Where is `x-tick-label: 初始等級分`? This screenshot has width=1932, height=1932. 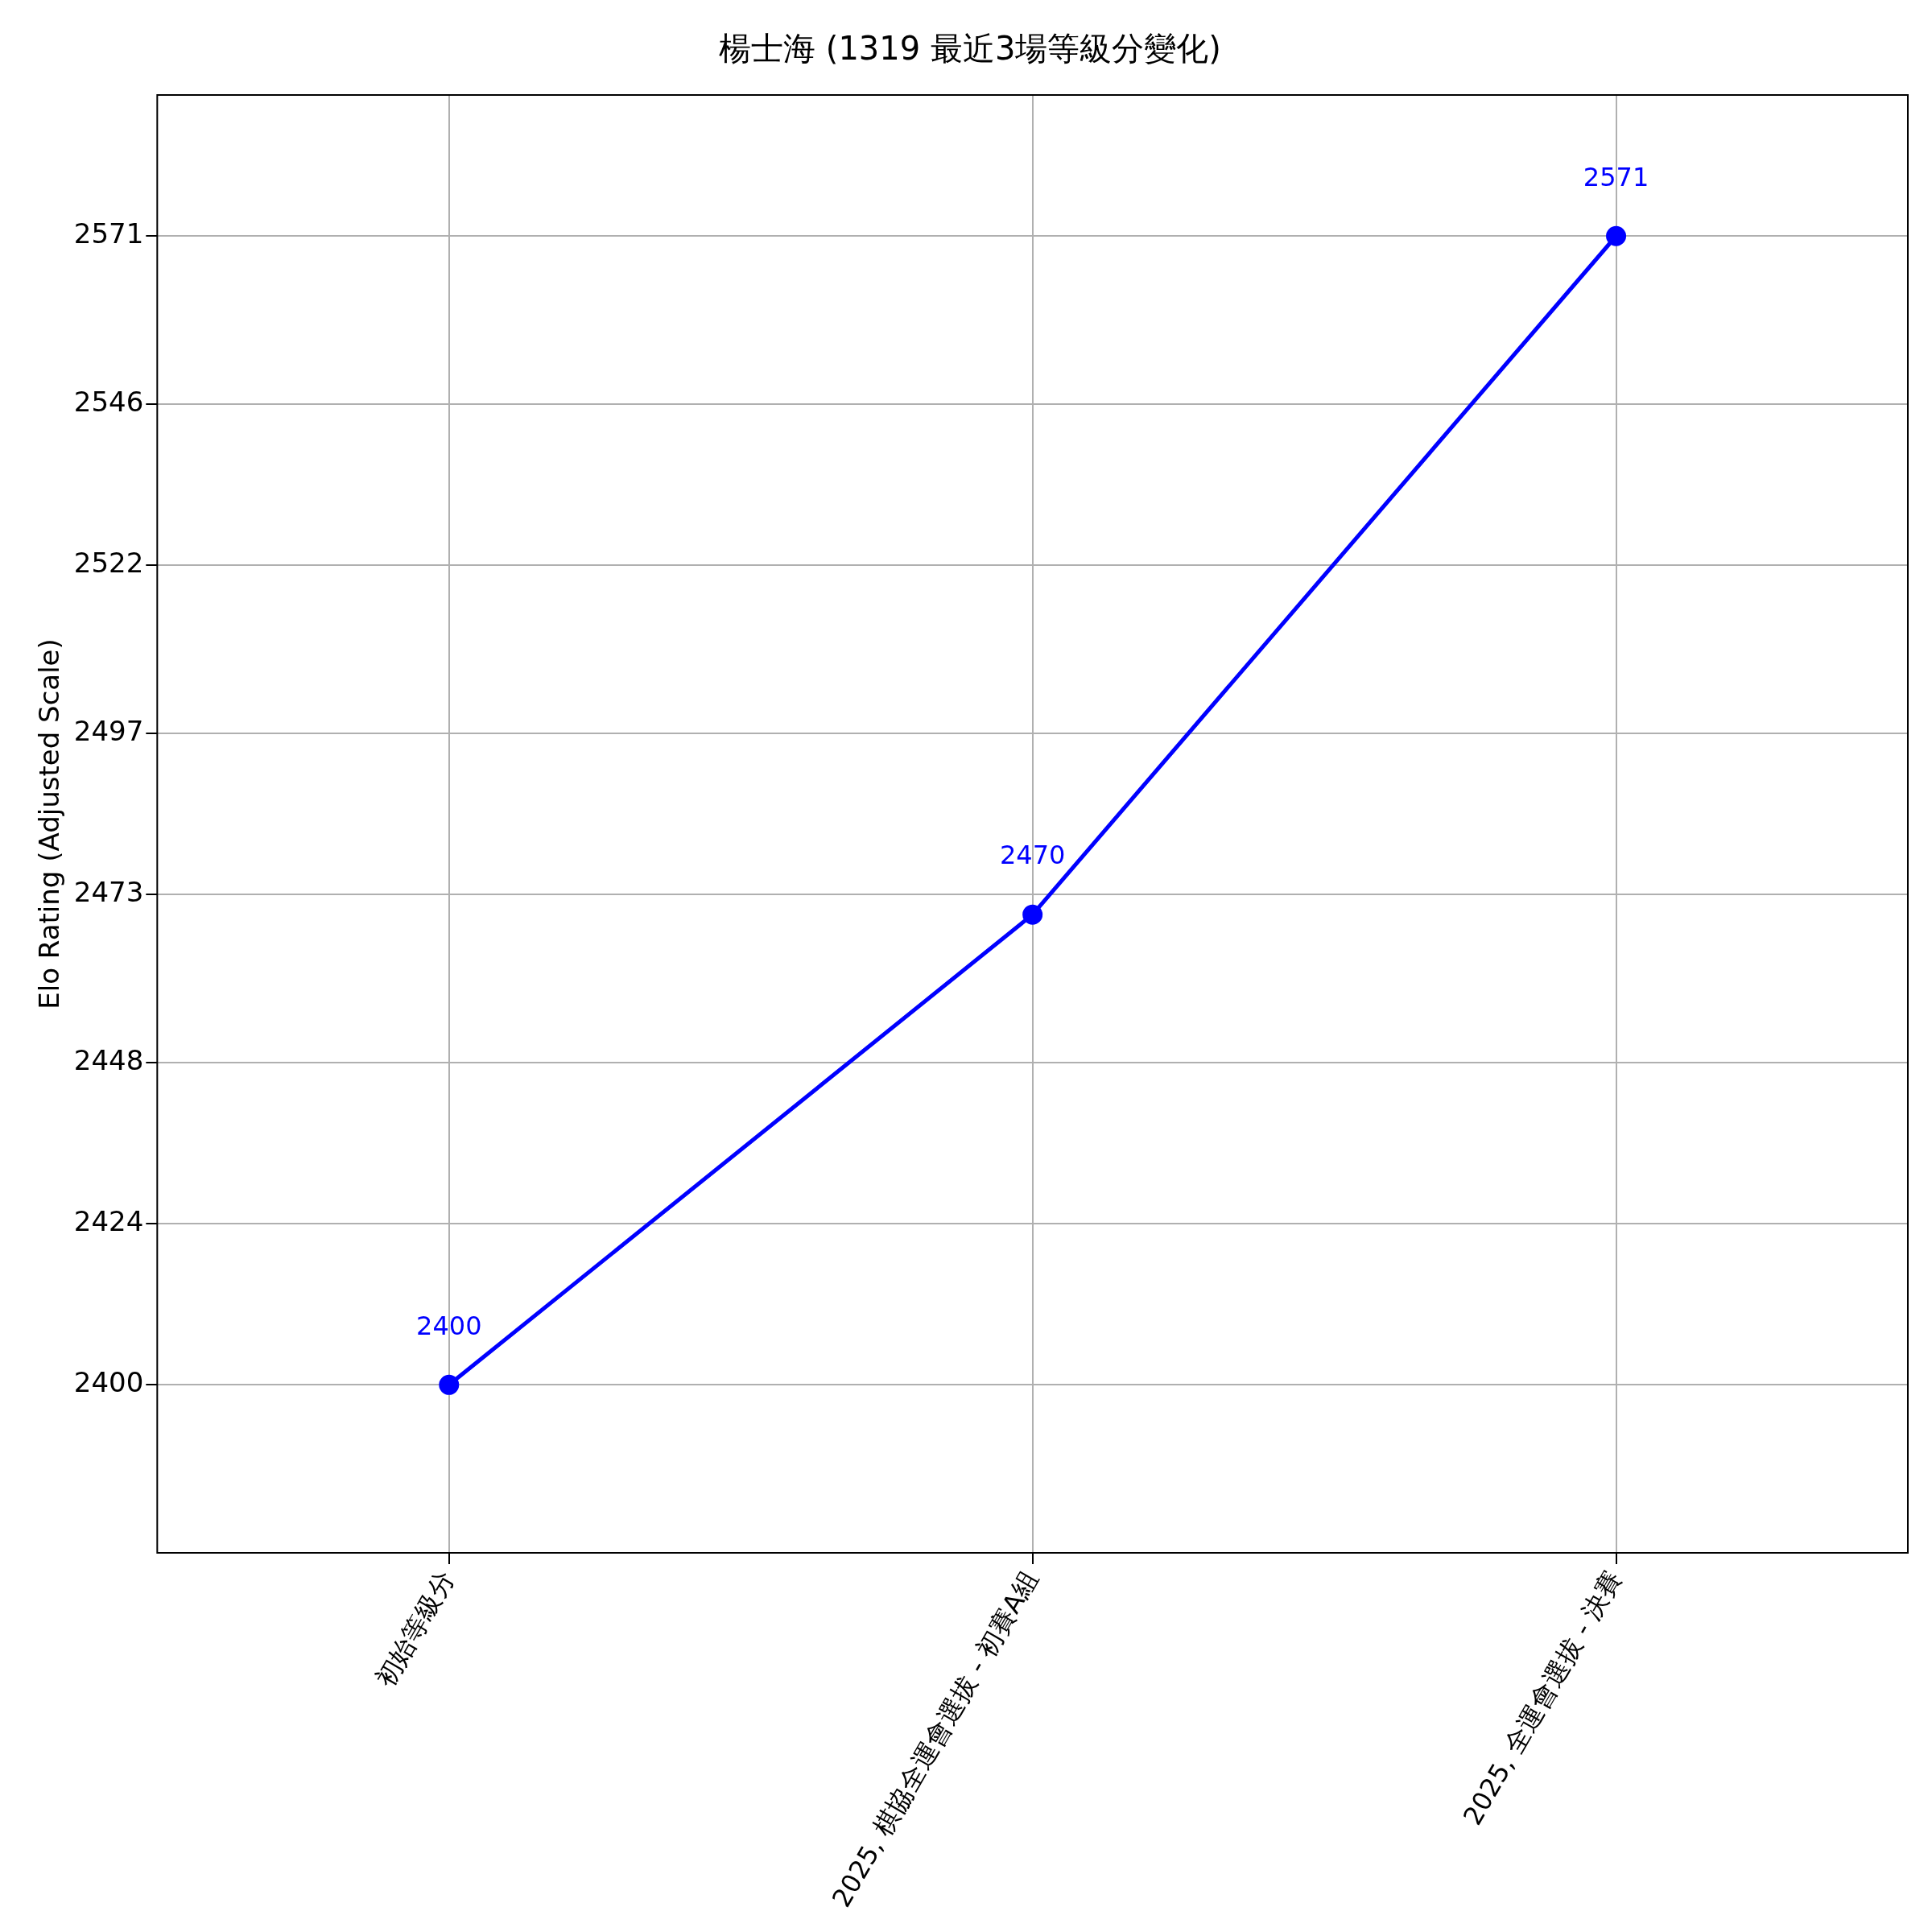
x-tick-label: 初始等級分 is located at coordinates (414, 1629).